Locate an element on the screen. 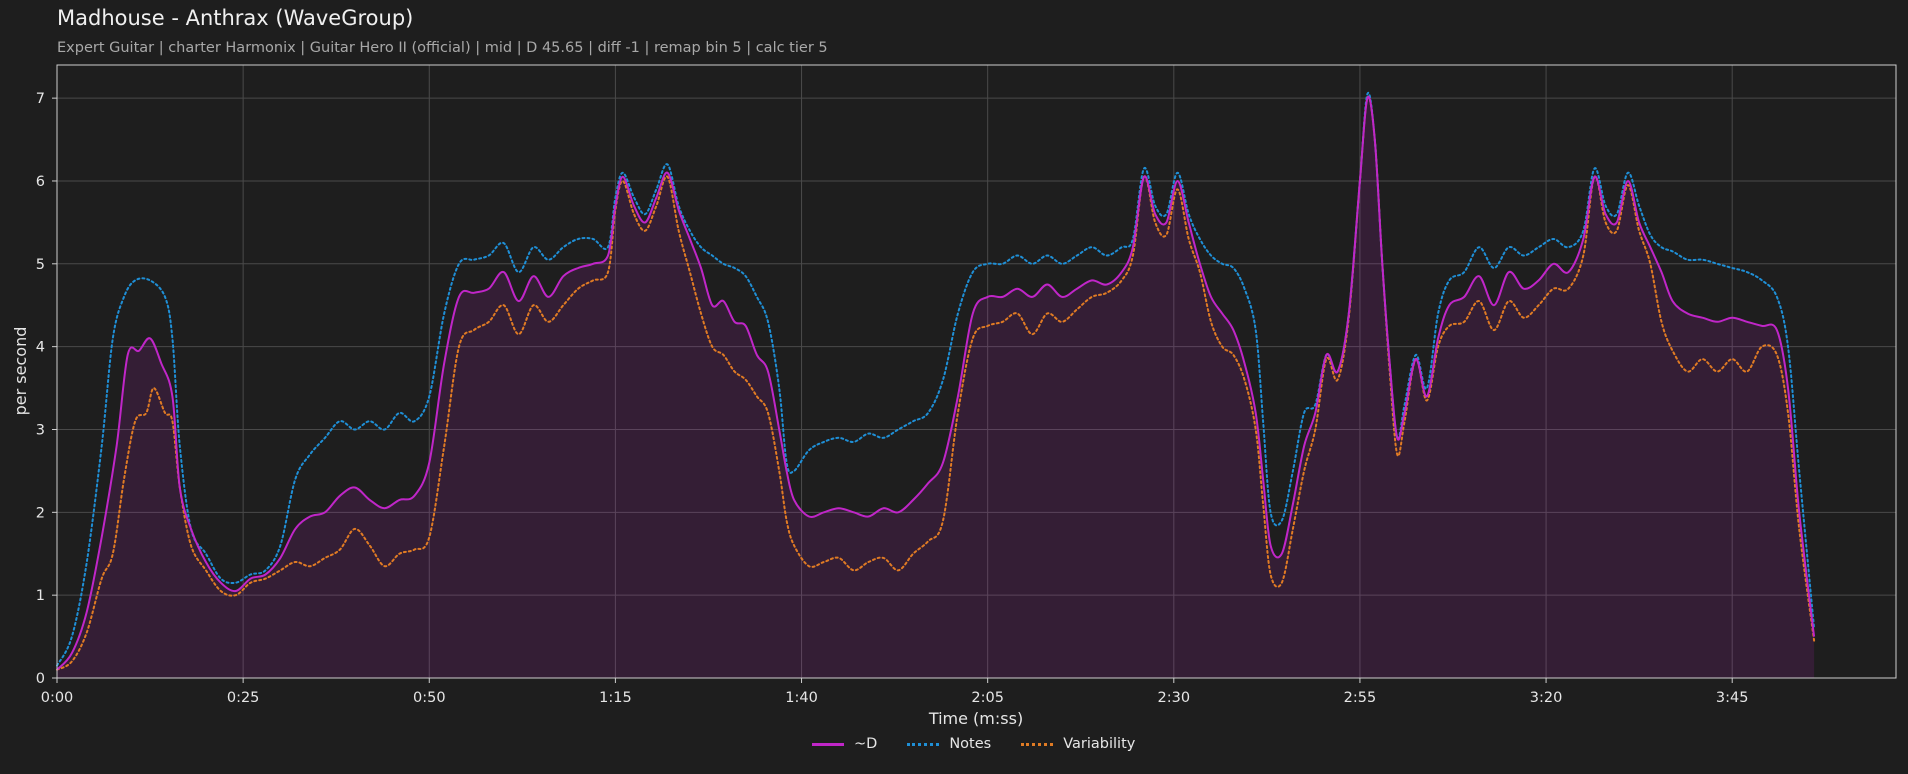 The width and height of the screenshot is (1908, 774). x-tick-label: 1:15 is located at coordinates (615, 698).